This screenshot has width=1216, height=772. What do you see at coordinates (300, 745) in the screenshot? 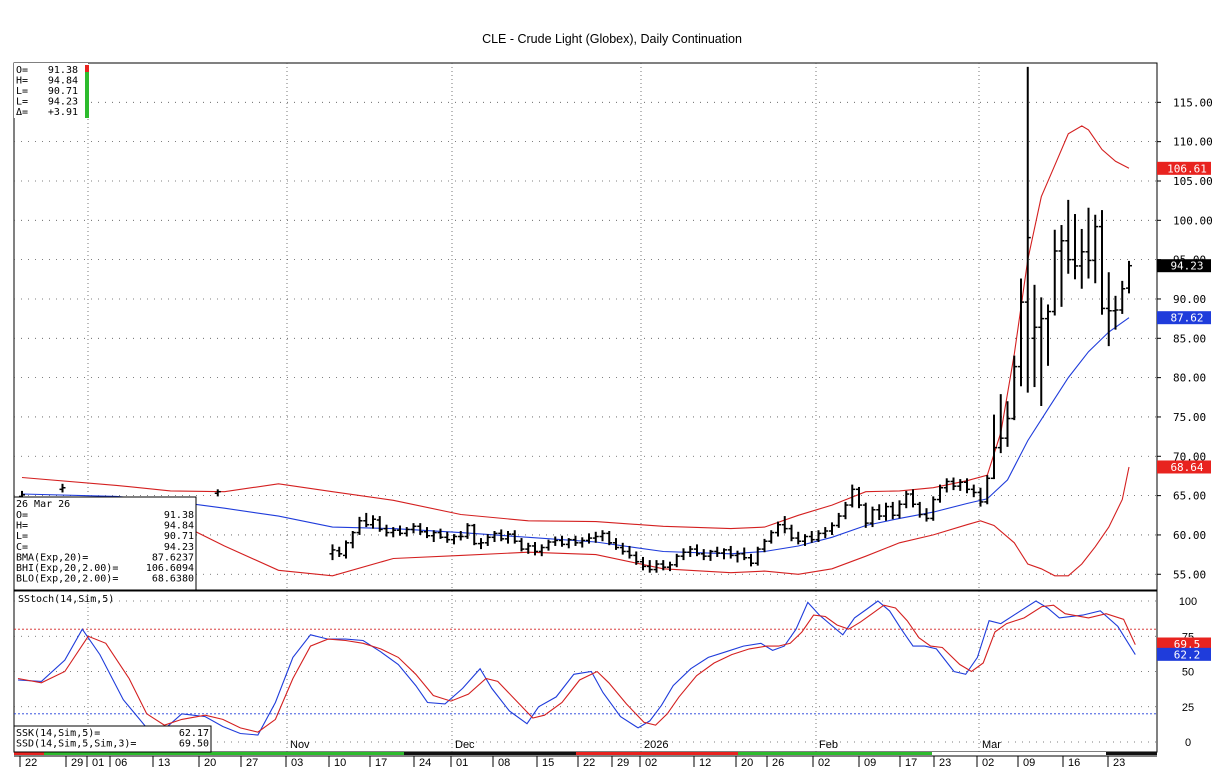
I see `x-major-label: Nov` at bounding box center [300, 745].